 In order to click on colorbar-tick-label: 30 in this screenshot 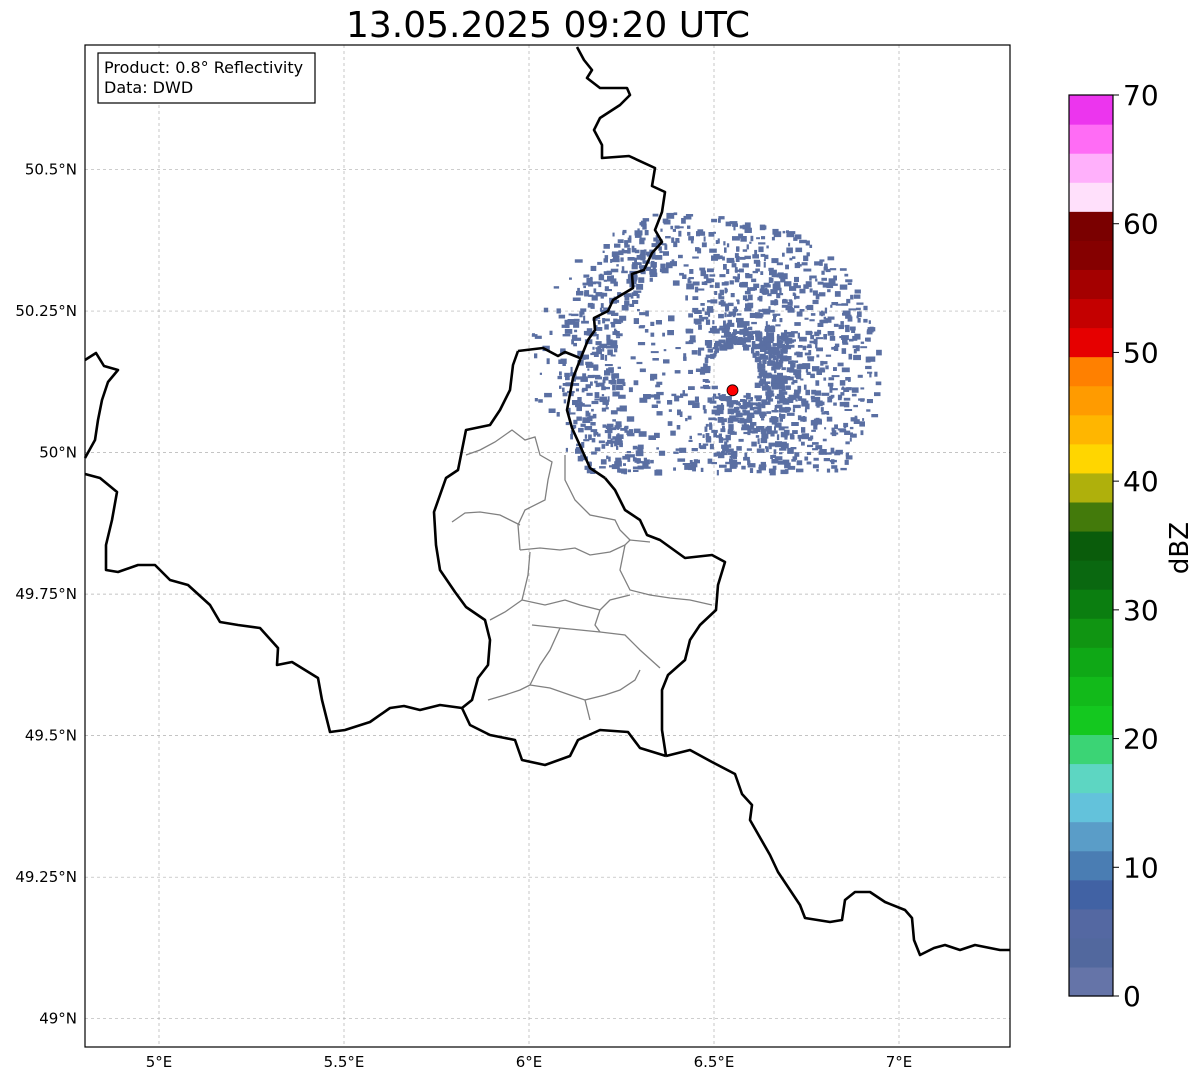, I will do `click(1141, 610)`.